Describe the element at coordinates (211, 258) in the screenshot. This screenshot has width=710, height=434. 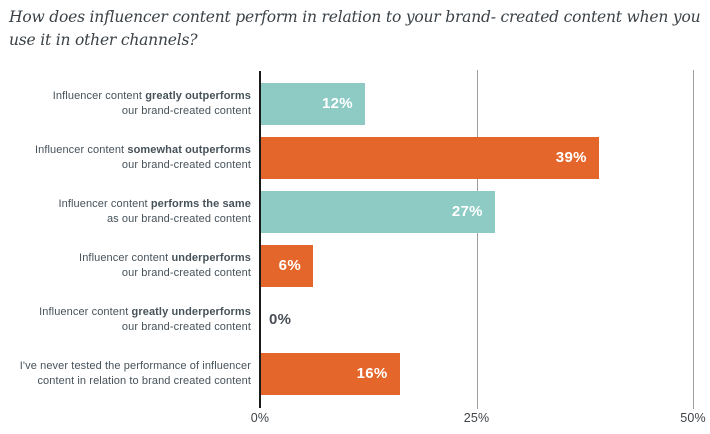
I see `label-bold-segment: underperforms` at that location.